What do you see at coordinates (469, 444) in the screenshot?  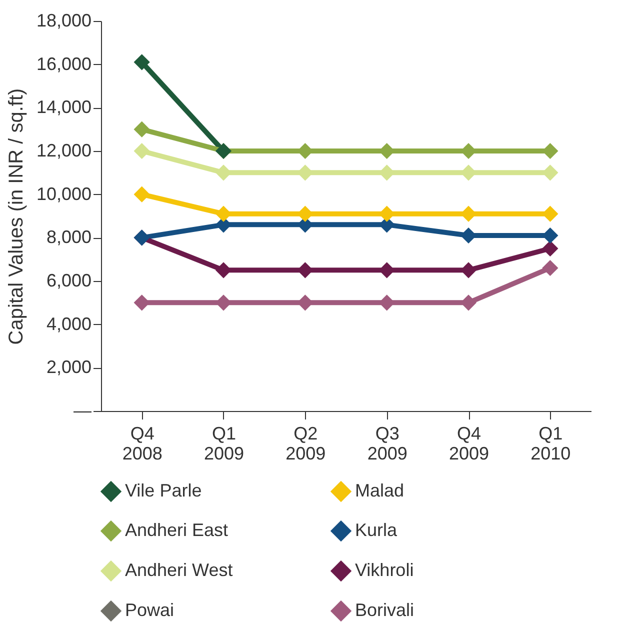 I see `x-tick-label: Q4 2009` at bounding box center [469, 444].